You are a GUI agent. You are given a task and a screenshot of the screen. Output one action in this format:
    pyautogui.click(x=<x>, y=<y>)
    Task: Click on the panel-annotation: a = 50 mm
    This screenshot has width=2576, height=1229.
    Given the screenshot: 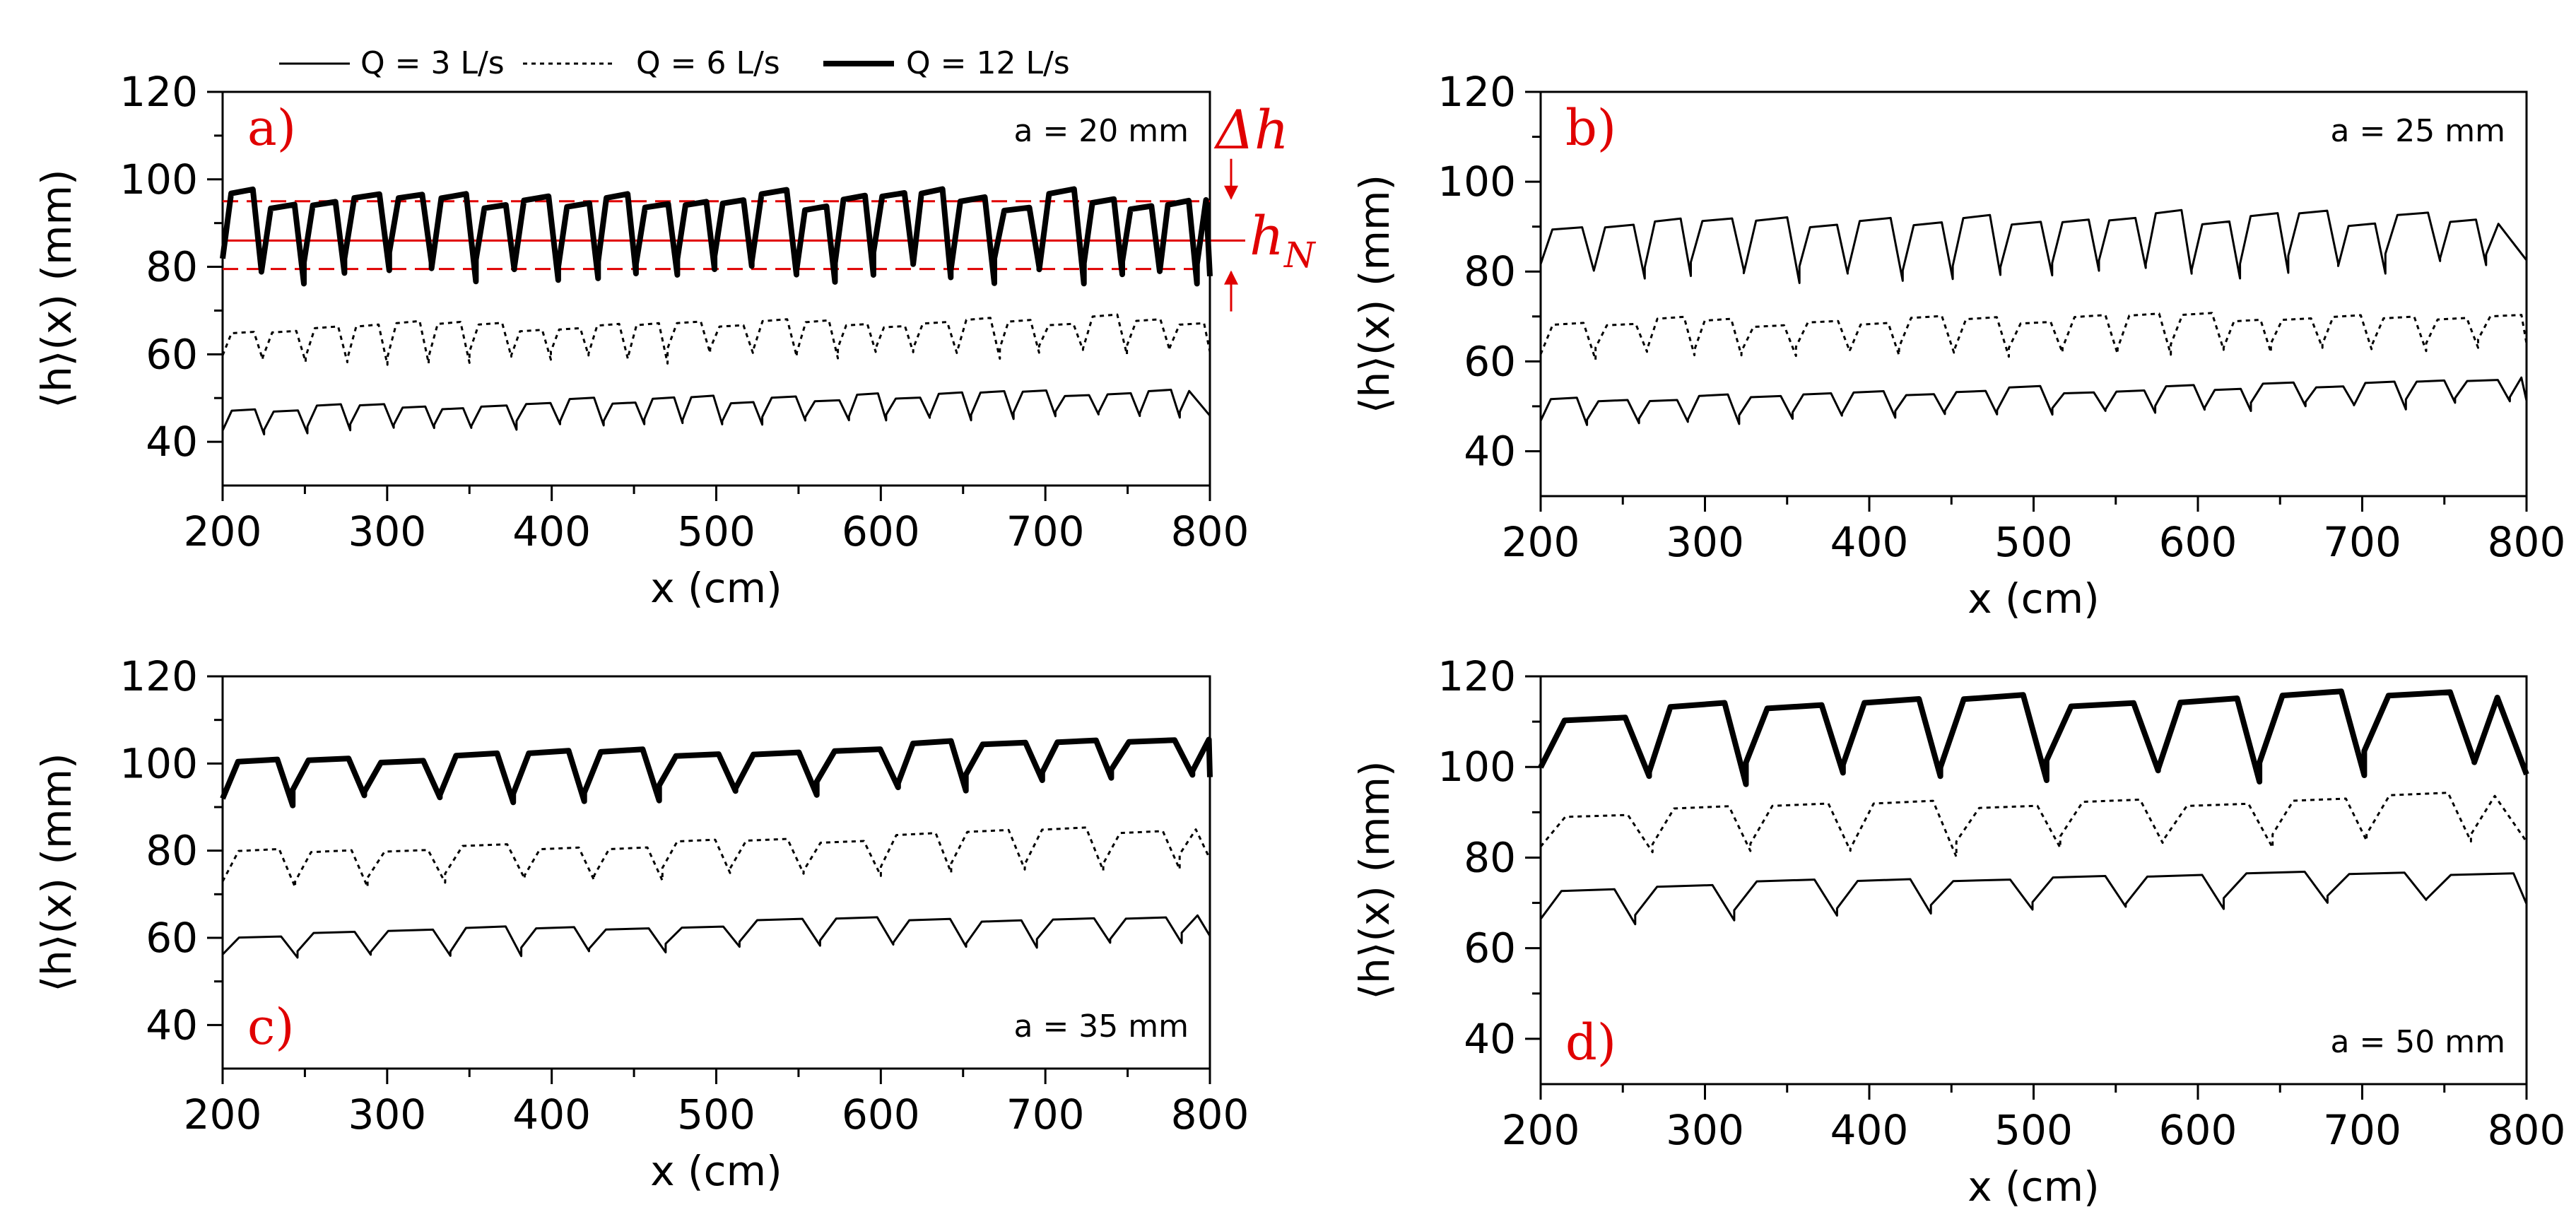 What is the action you would take?
    pyautogui.click(x=2418, y=1042)
    